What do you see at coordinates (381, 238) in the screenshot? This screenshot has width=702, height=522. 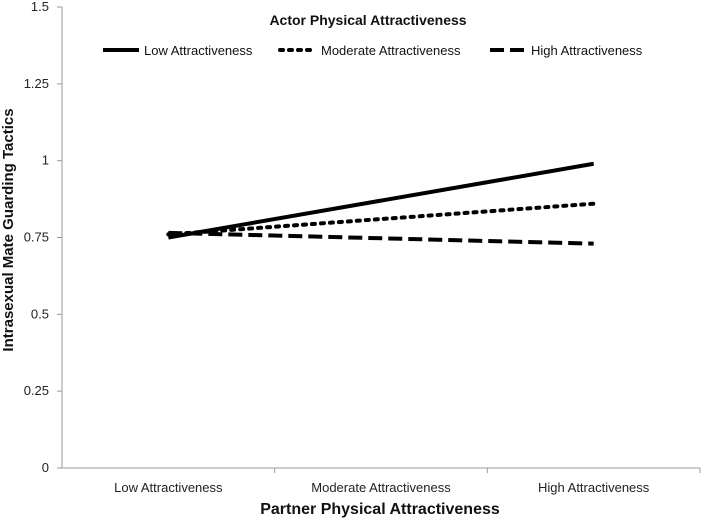 I see `series-line-dashed` at bounding box center [381, 238].